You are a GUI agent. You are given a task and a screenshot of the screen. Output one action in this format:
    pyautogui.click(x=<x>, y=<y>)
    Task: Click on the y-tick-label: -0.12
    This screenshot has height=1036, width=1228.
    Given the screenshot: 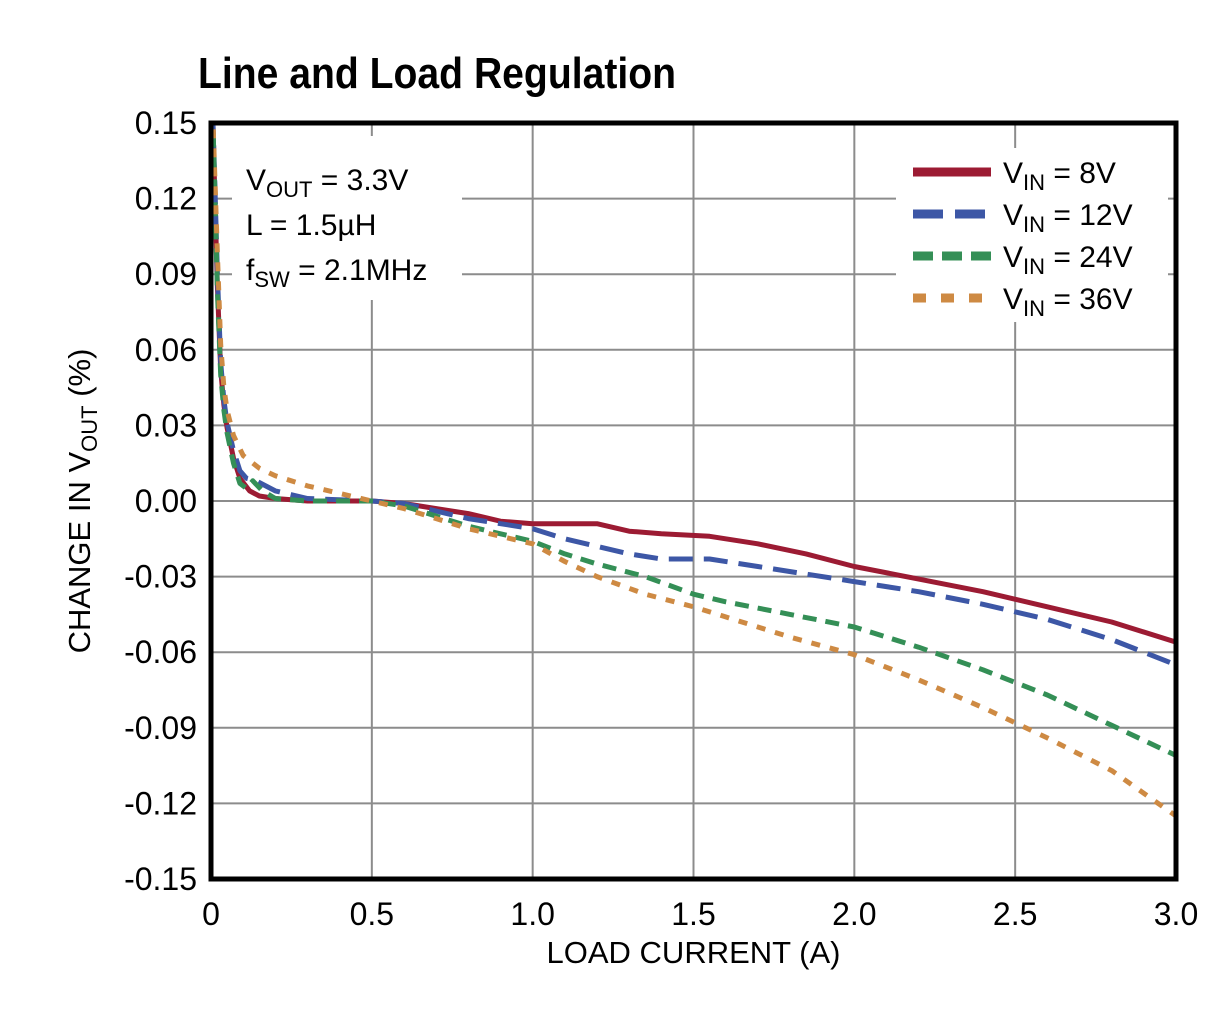 What is the action you would take?
    pyautogui.click(x=160, y=803)
    